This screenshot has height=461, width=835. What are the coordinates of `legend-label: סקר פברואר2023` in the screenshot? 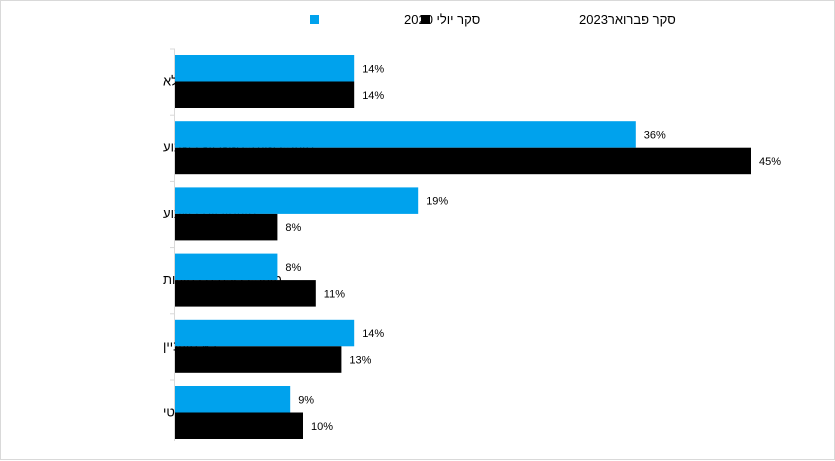 It's located at (627, 19).